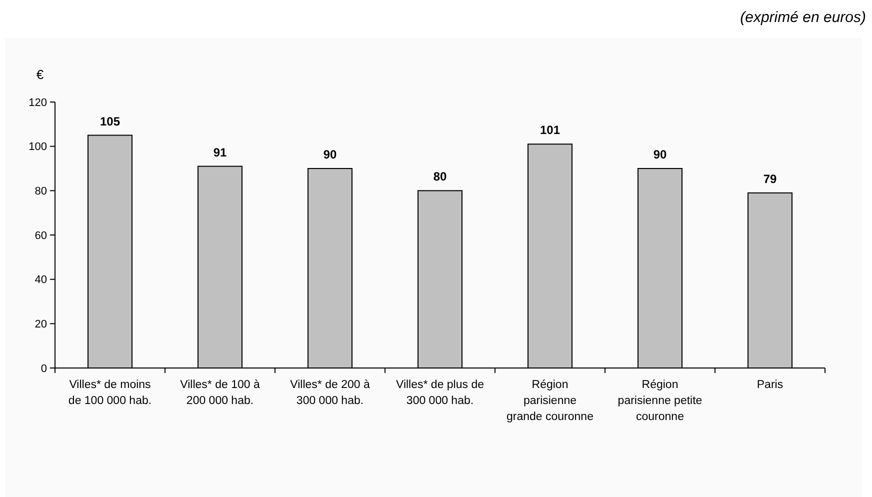  Describe the element at coordinates (110, 393) in the screenshot. I see `x-tick-label: Villes* de moins de 100 000 hab.` at that location.